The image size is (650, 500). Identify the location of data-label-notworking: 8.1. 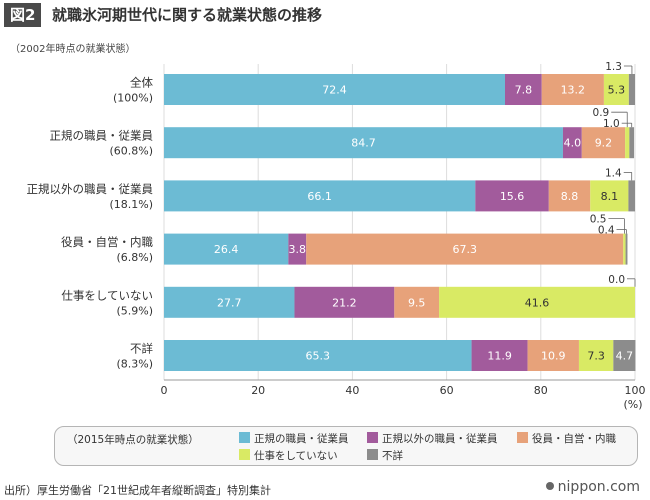
(610, 196).